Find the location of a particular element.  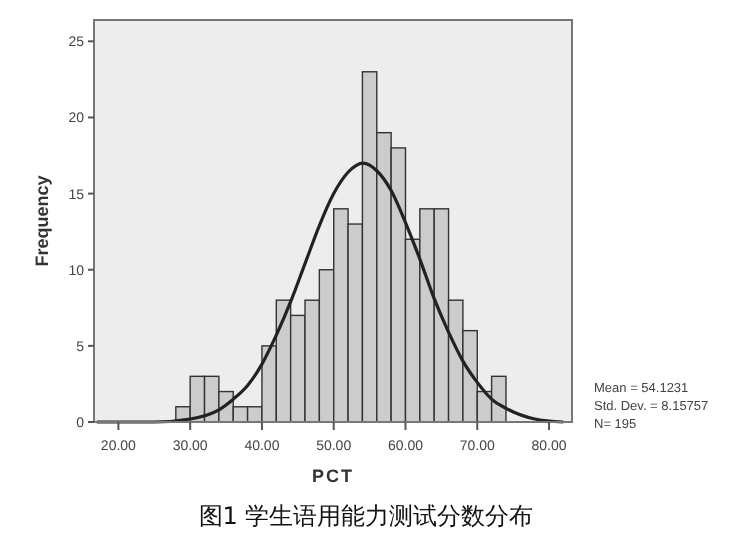

text: 图1 学生语用能力测试分数分布 is located at coordinates (366, 516).